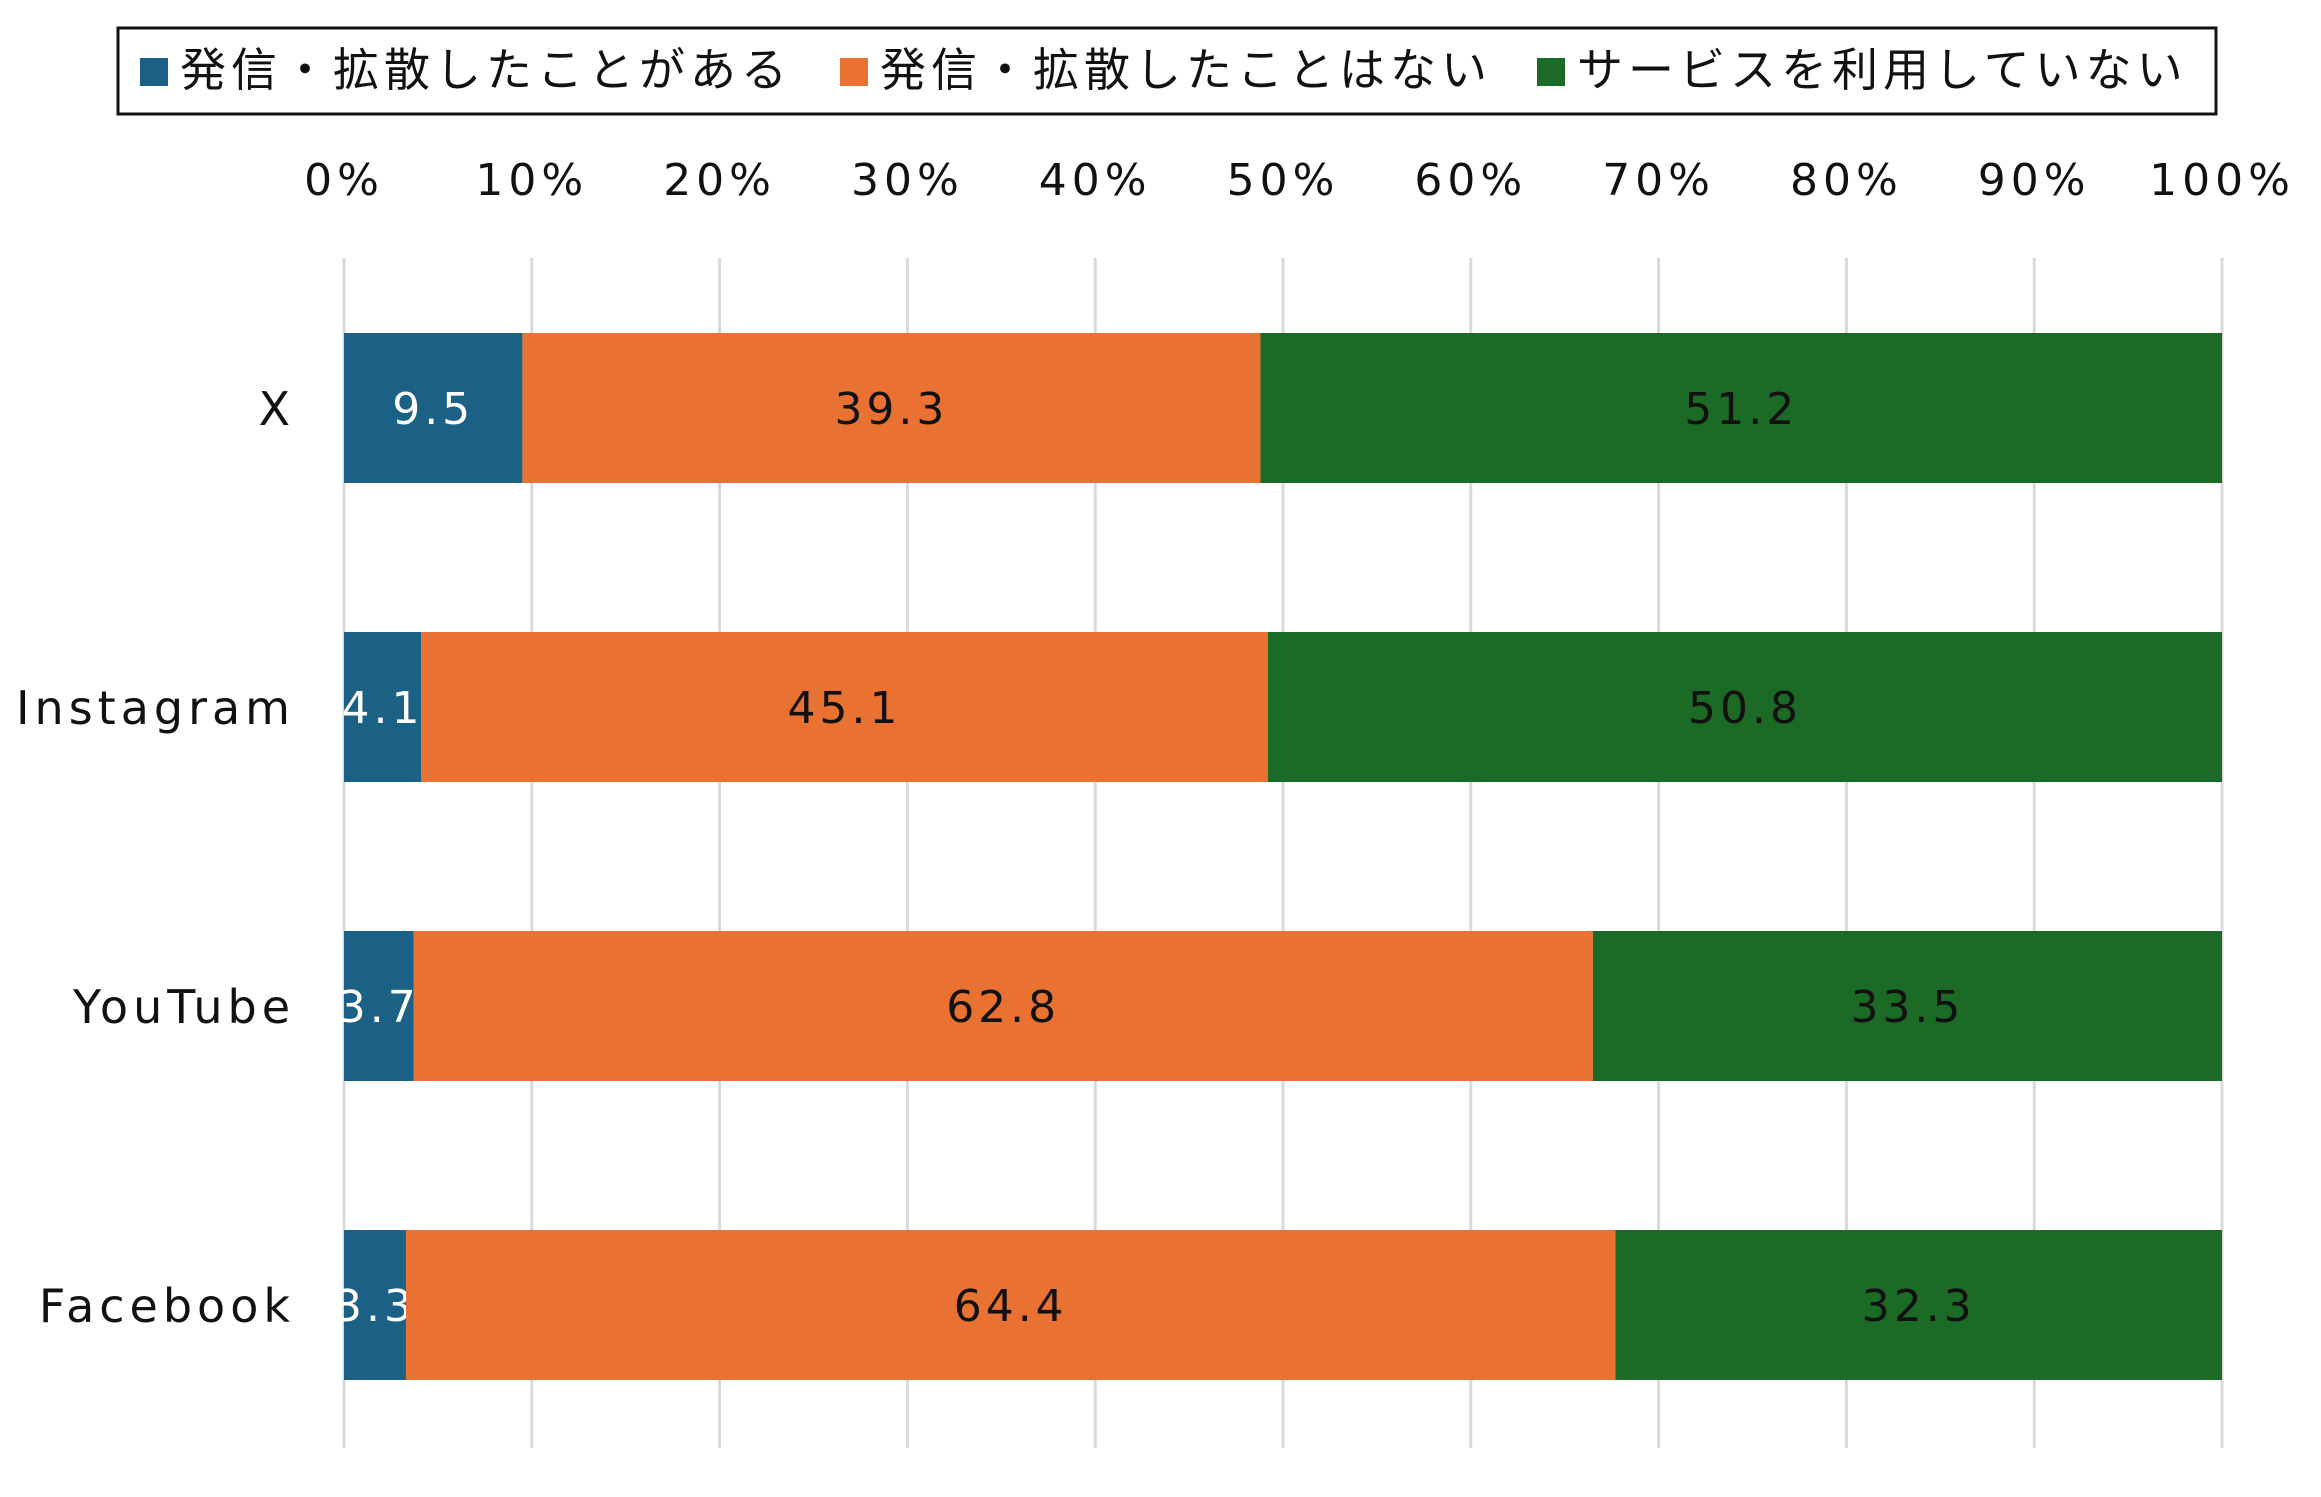 The image size is (2321, 1497). Describe the element at coordinates (155, 857) in the screenshot. I see `category-labels: X Instagram YouTube Facebook` at that location.